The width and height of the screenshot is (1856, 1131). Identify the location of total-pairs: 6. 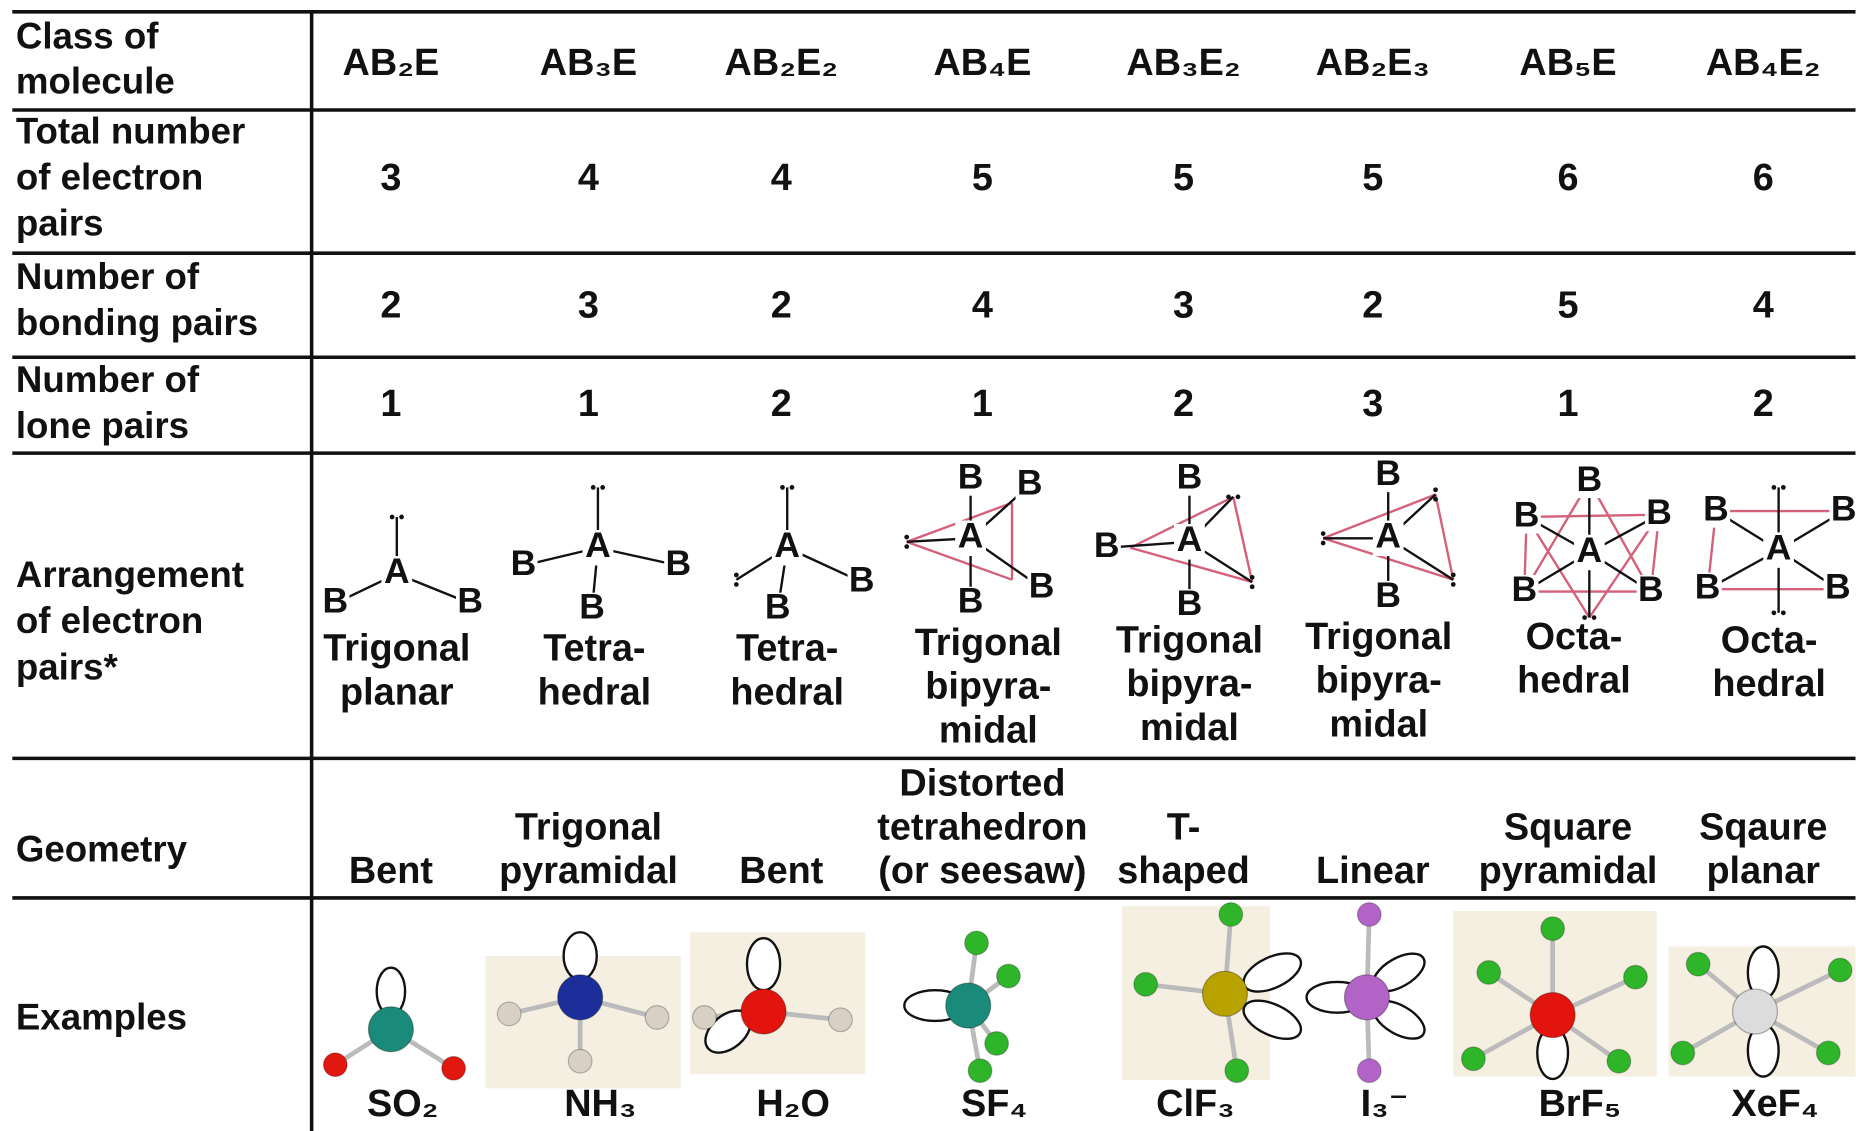
(1568, 178).